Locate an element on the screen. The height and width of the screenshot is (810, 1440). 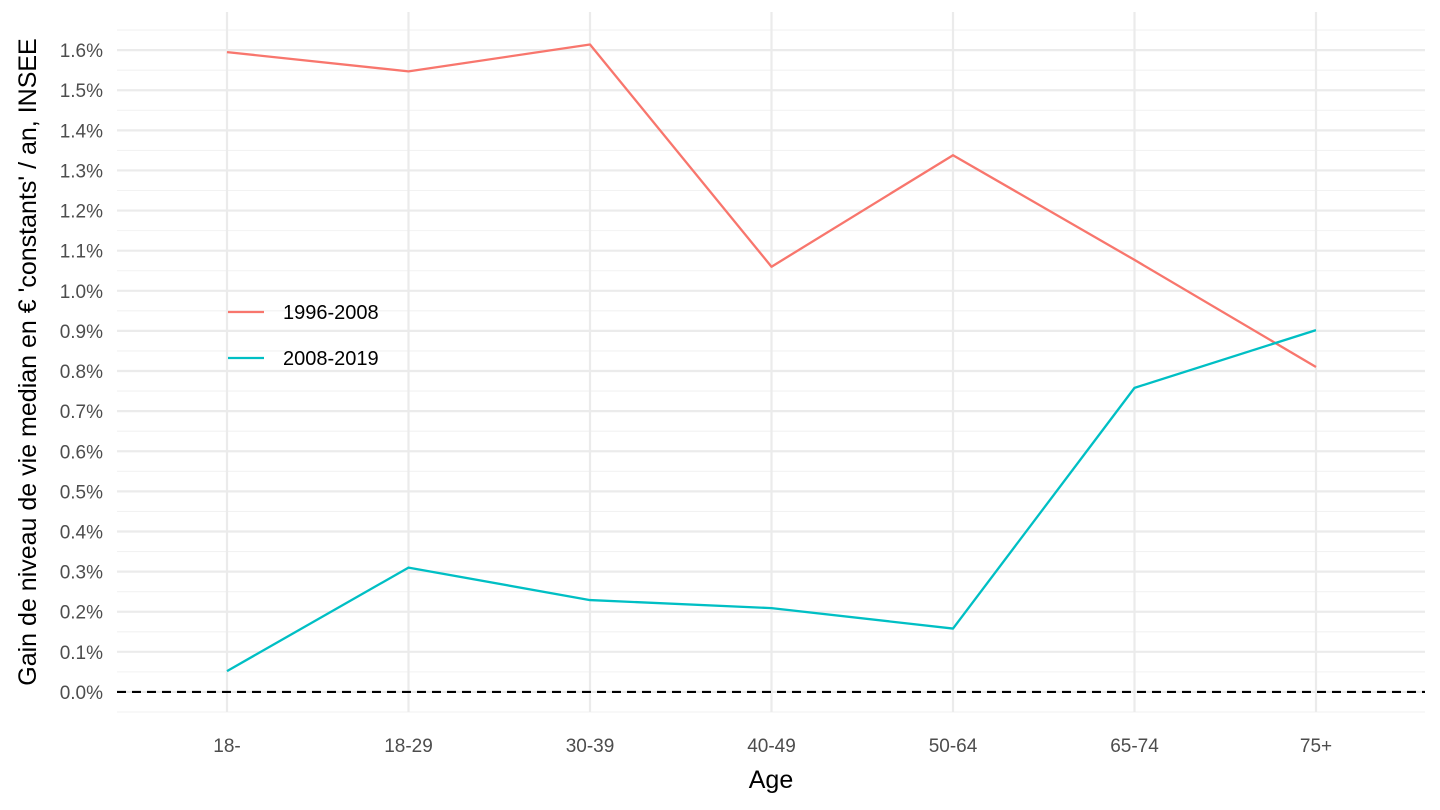
y-tick-label: 0.9% is located at coordinates (81, 332).